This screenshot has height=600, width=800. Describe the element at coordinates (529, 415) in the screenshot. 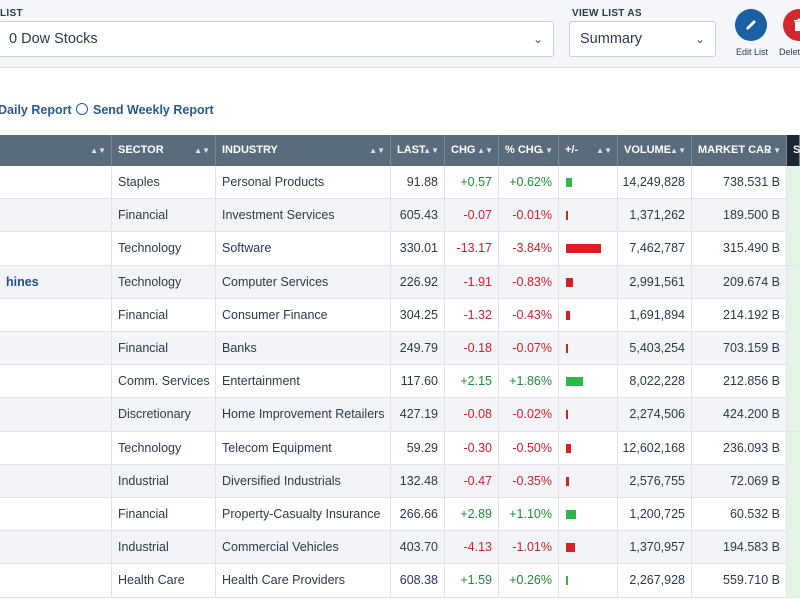

I see `pct-chg-cell: -0.02%` at that location.